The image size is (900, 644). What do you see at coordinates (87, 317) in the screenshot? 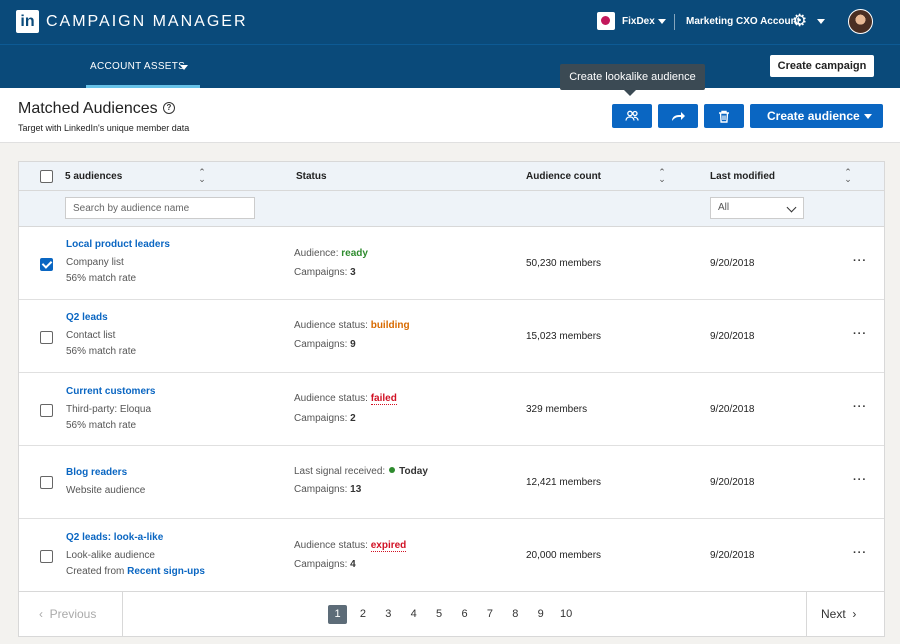
I see `audience-name-link: Q2 leads` at bounding box center [87, 317].